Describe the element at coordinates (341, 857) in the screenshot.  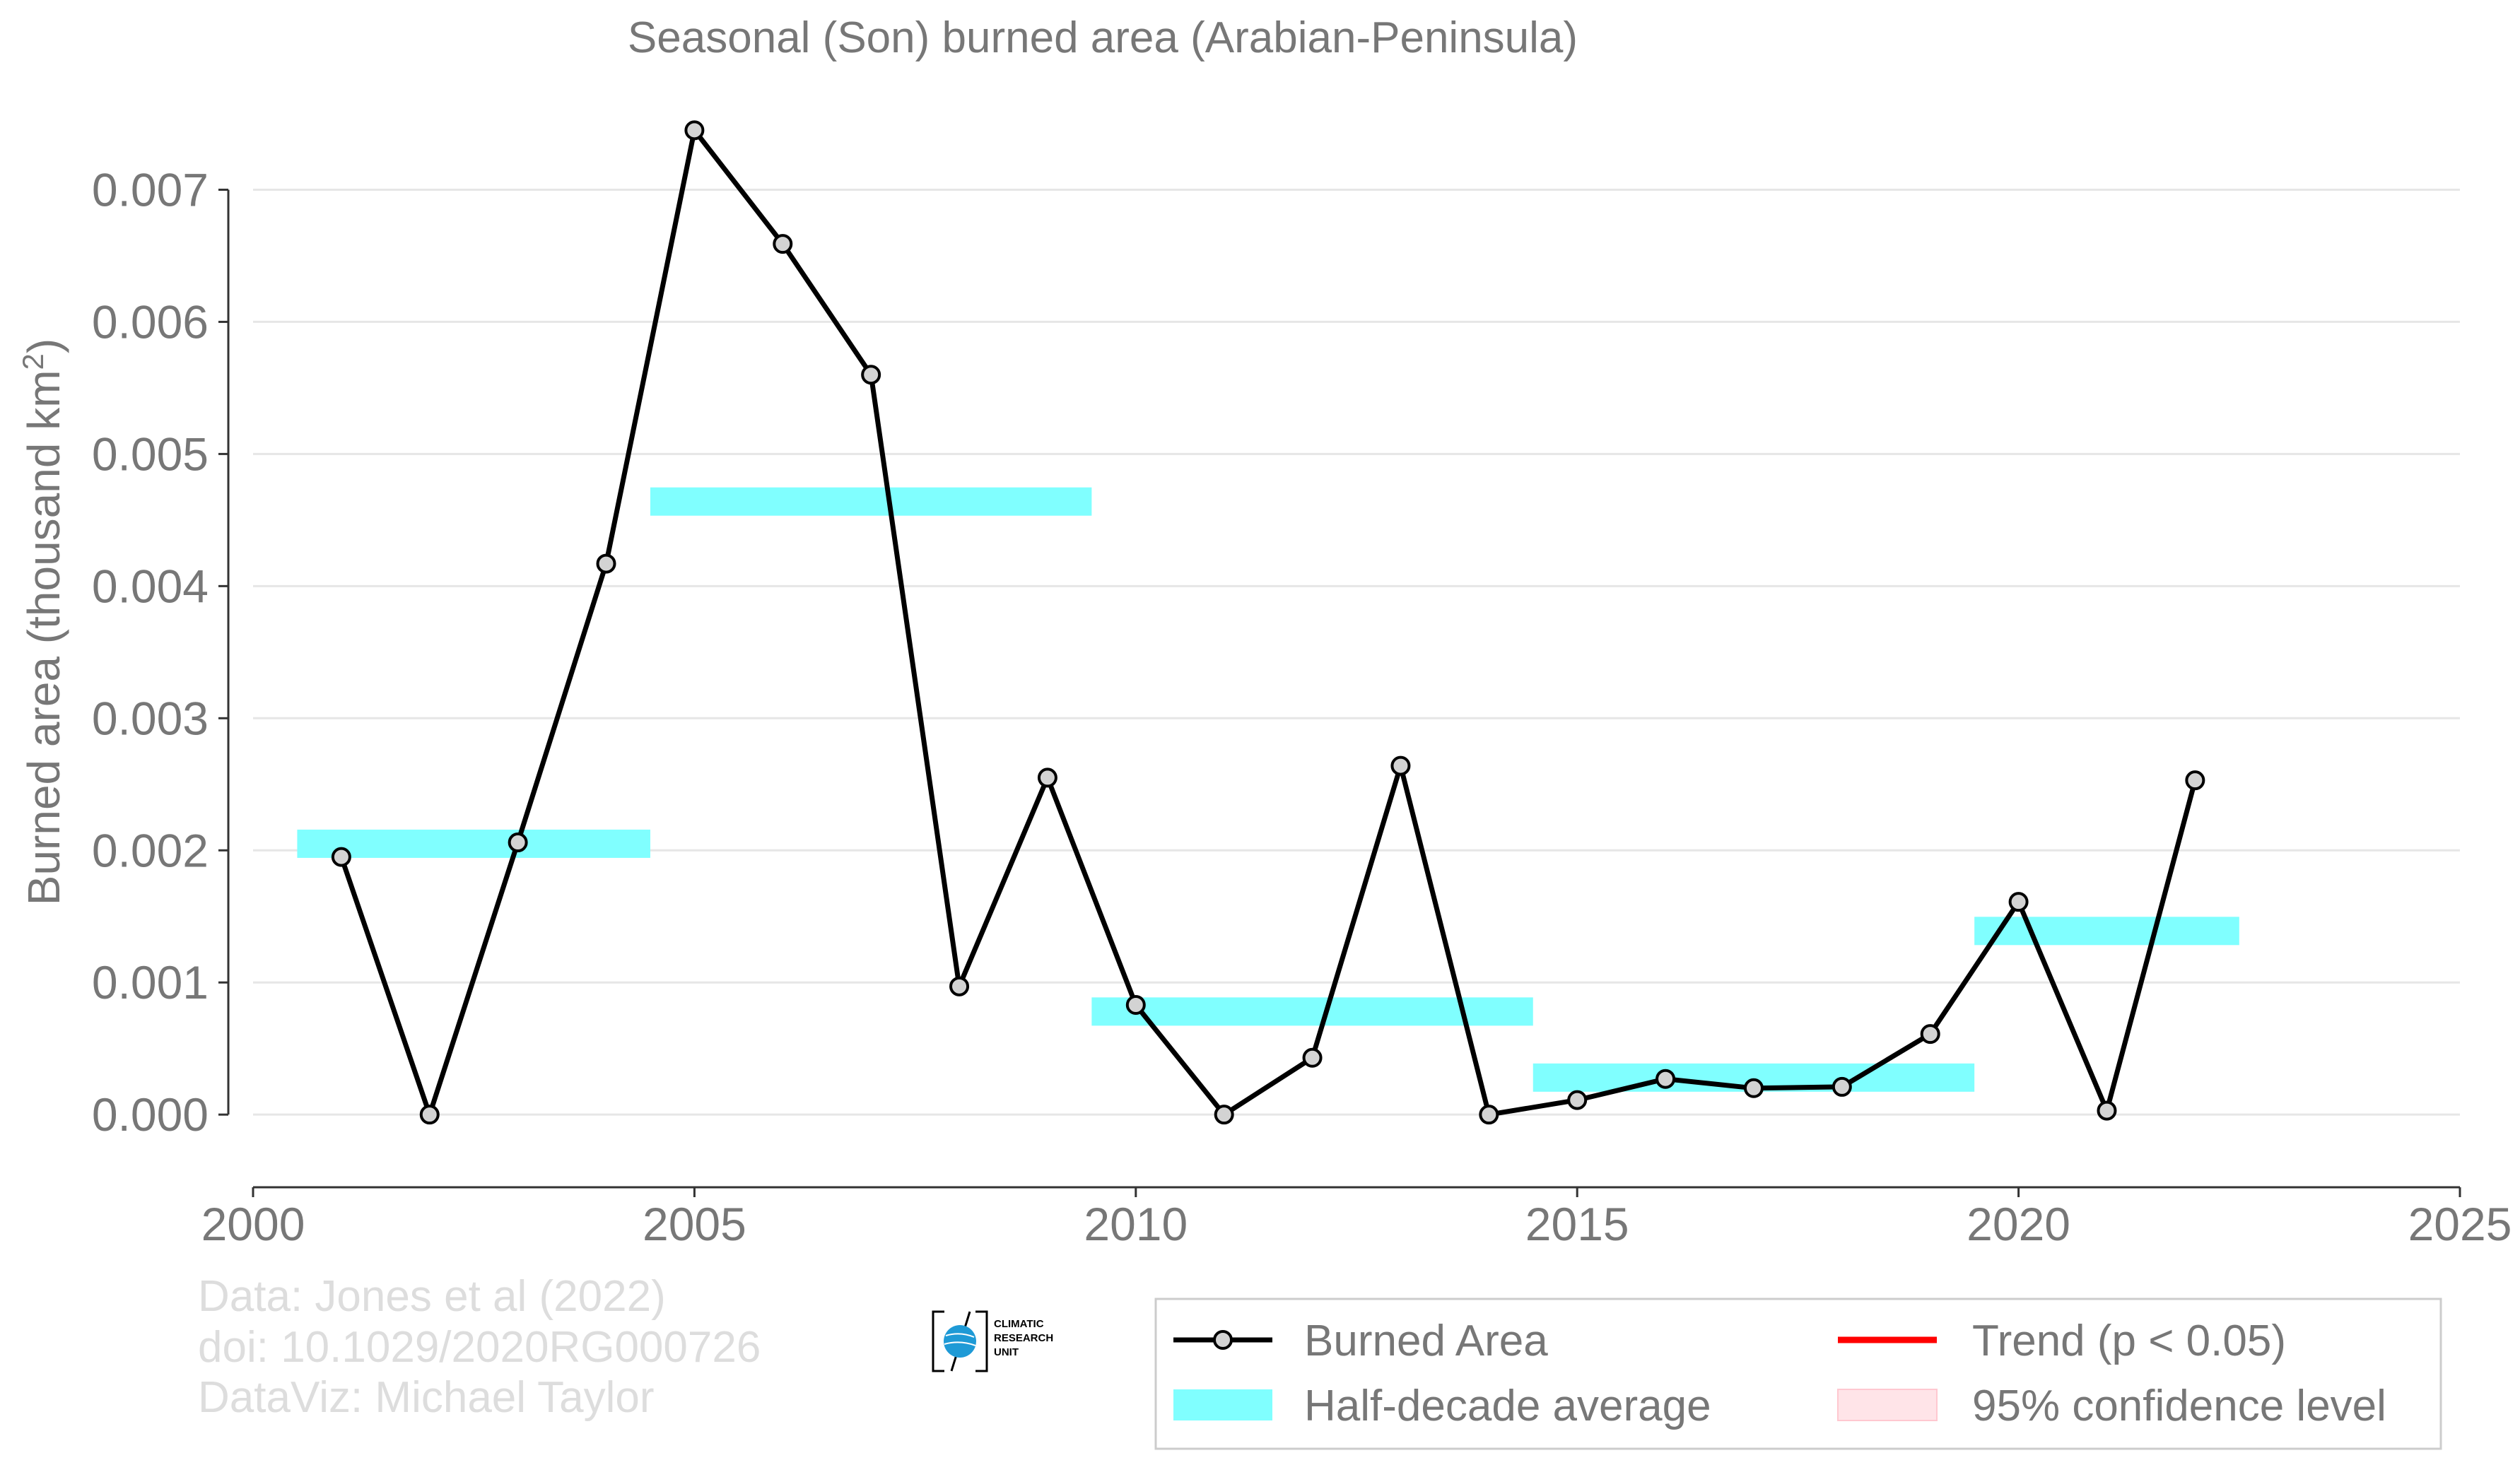
I see `burned-area-point-2001` at that location.